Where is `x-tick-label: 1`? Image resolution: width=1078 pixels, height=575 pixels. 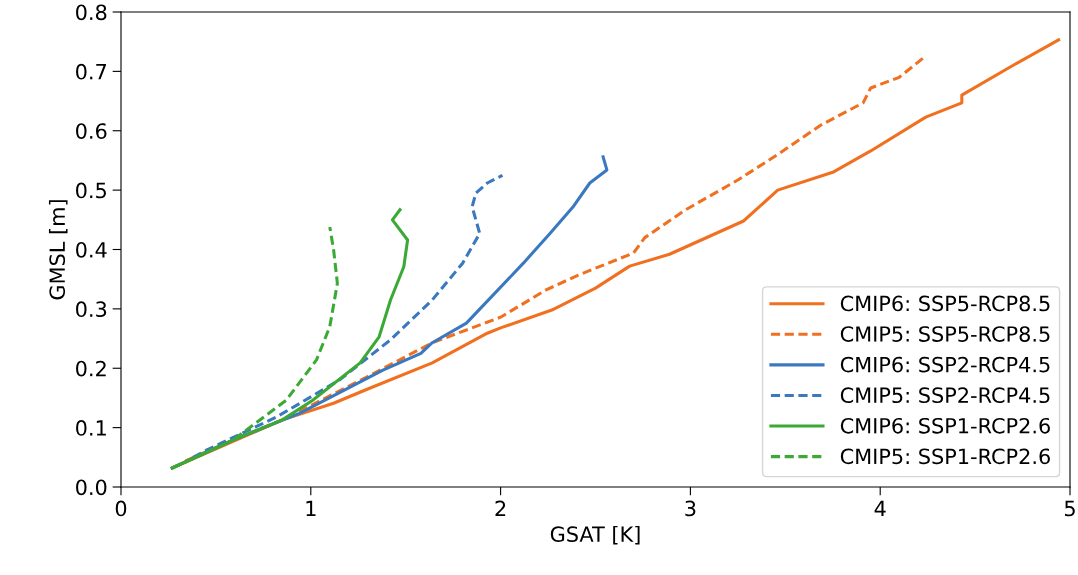 x-tick-label: 1 is located at coordinates (311, 508).